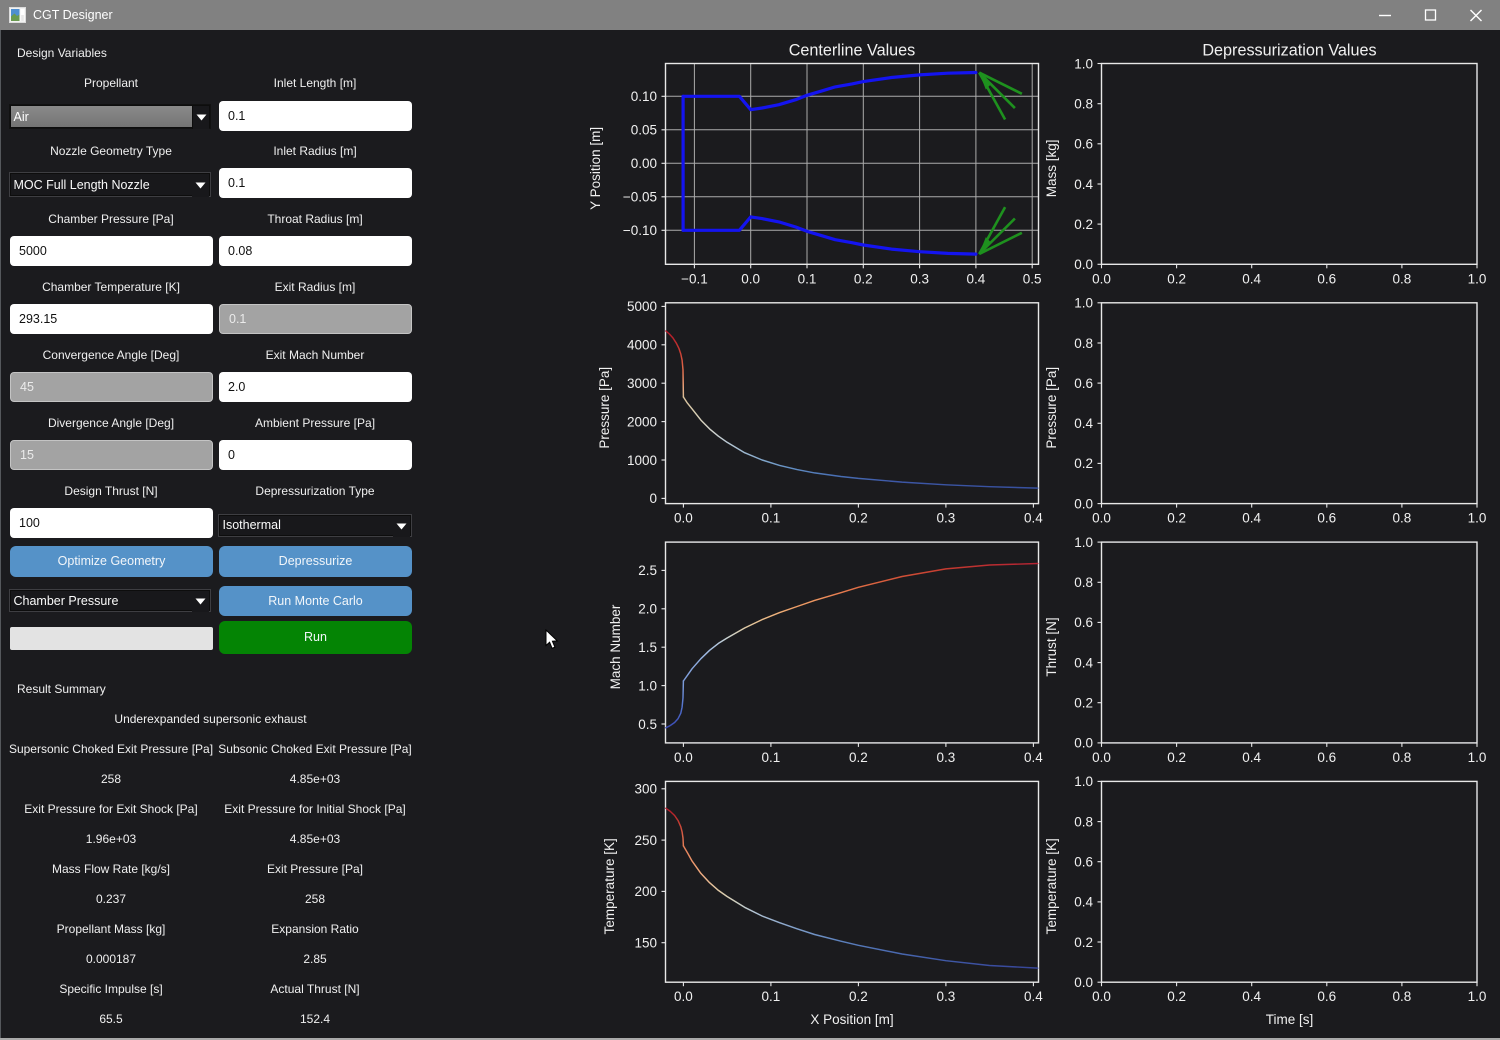 The image size is (1500, 1040). I want to click on svg-text: Y Position [m], so click(595, 168).